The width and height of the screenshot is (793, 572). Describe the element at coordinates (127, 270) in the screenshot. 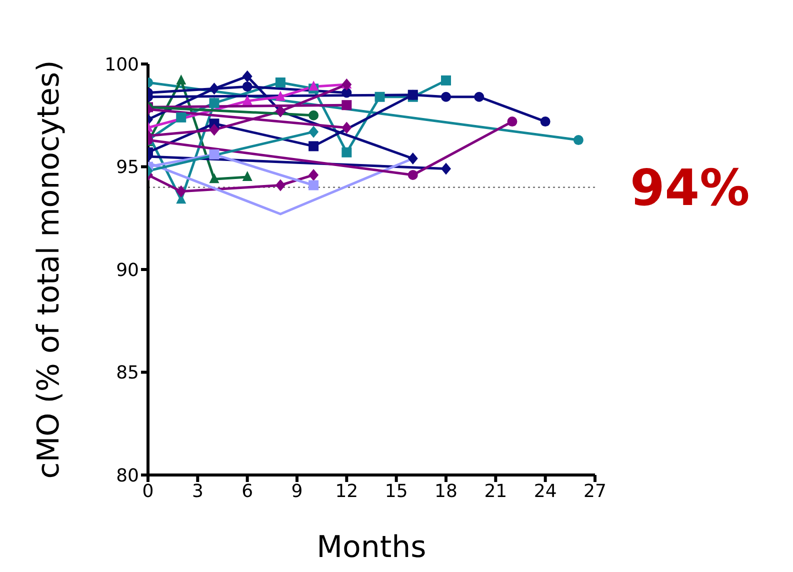

I see `y-tick-label: 90` at that location.